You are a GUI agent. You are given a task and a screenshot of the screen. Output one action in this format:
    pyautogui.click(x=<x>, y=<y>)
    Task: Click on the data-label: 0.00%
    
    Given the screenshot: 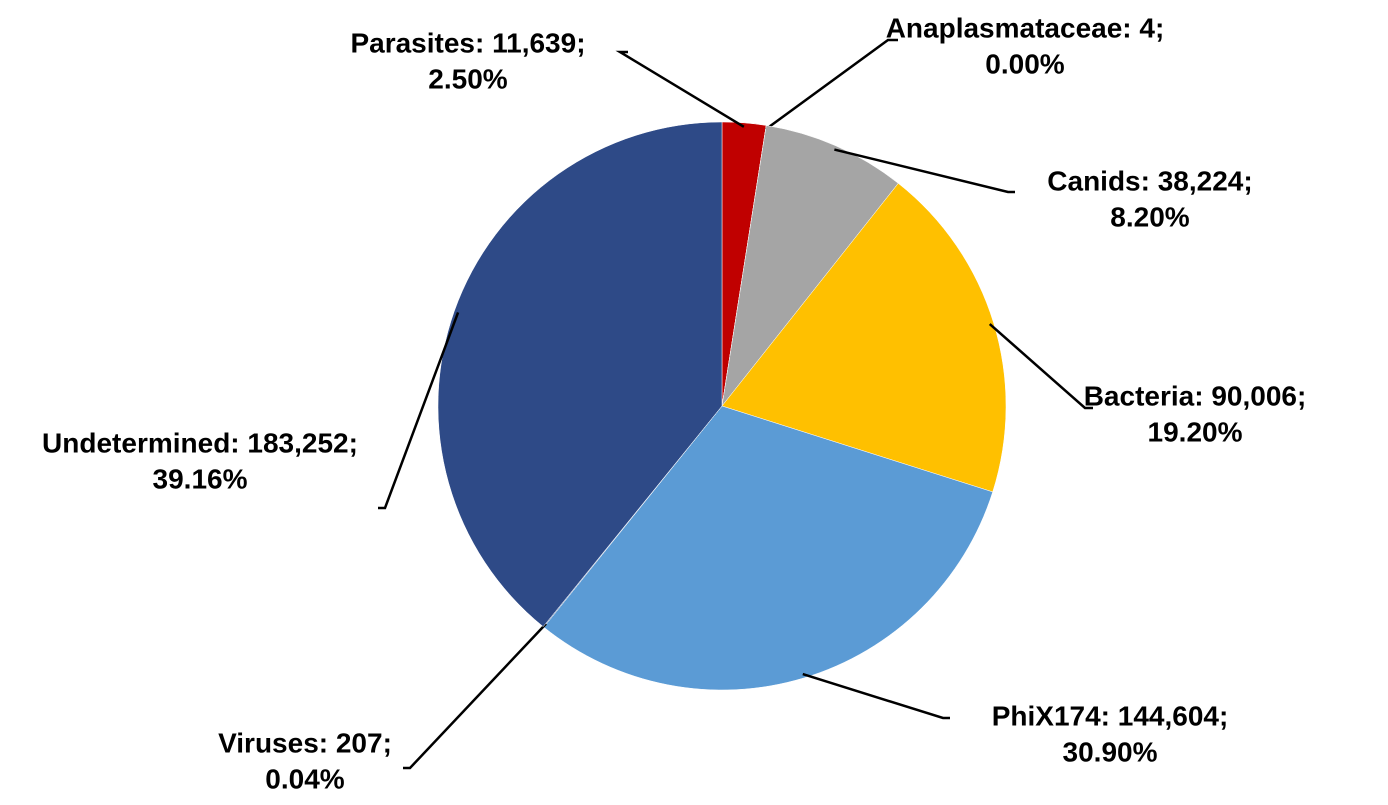 What is the action you would take?
    pyautogui.click(x=1024, y=63)
    